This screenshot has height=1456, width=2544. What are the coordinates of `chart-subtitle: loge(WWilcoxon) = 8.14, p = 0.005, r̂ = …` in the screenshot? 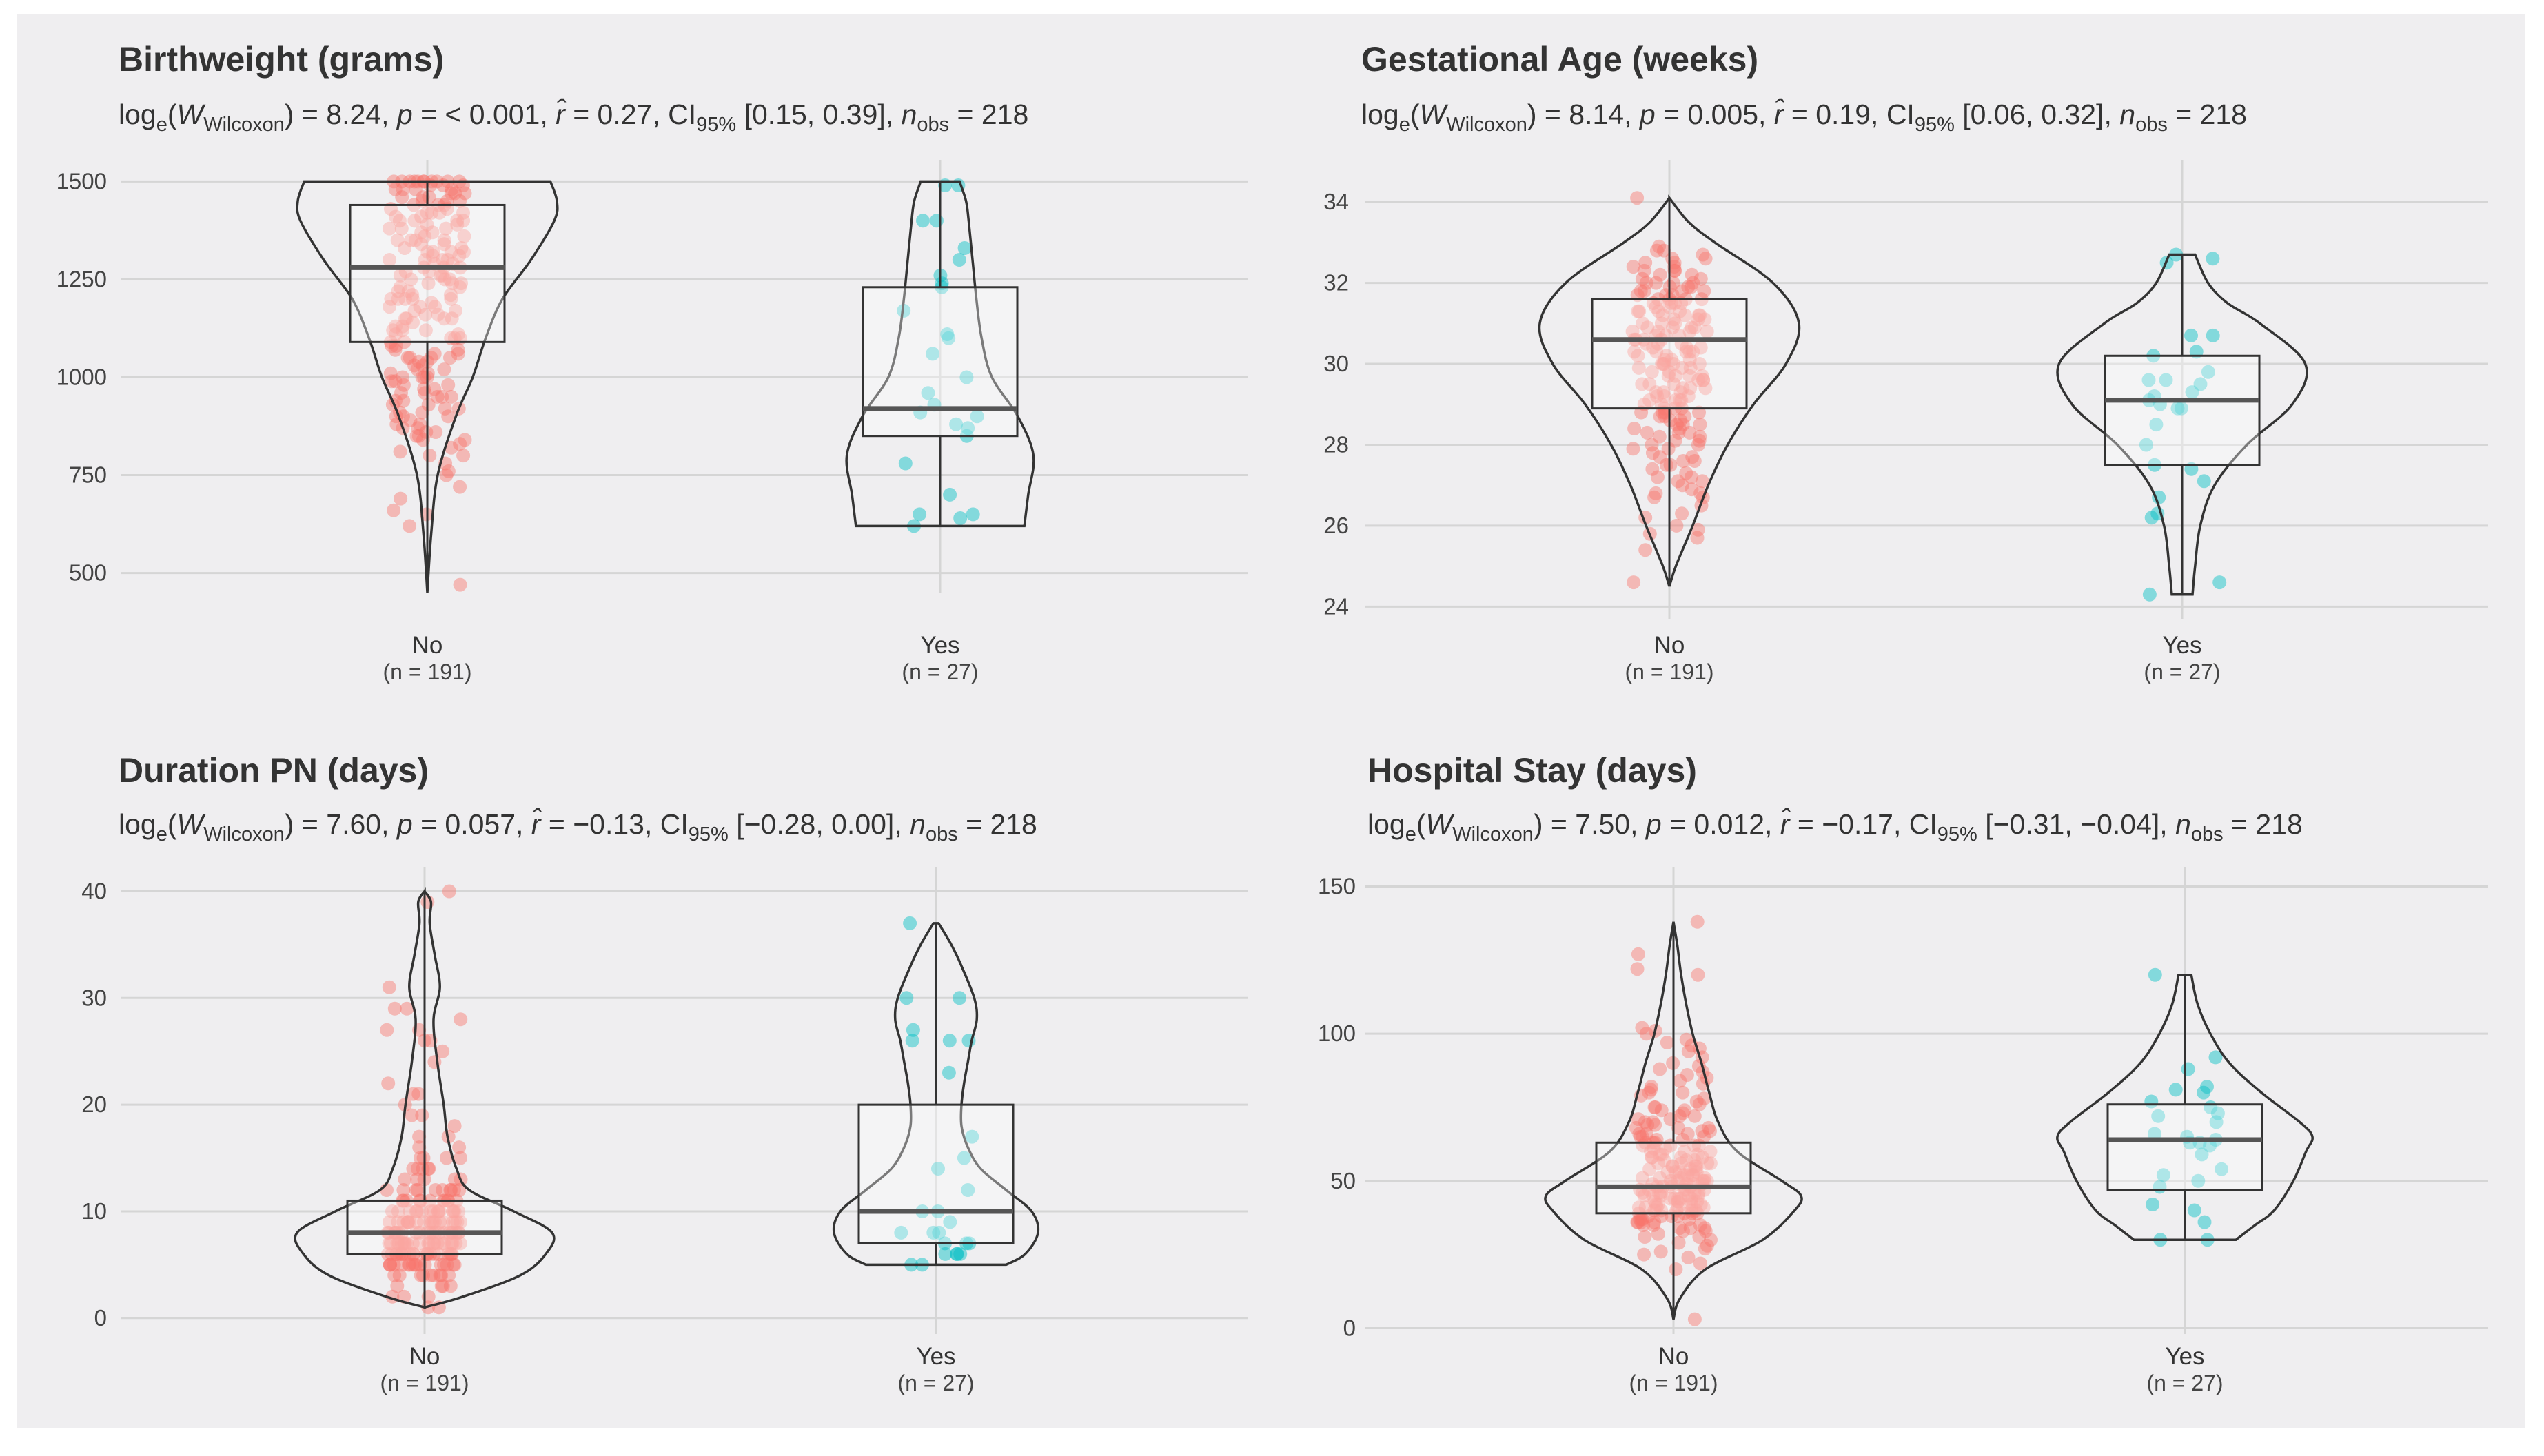 It's located at (1804, 117).